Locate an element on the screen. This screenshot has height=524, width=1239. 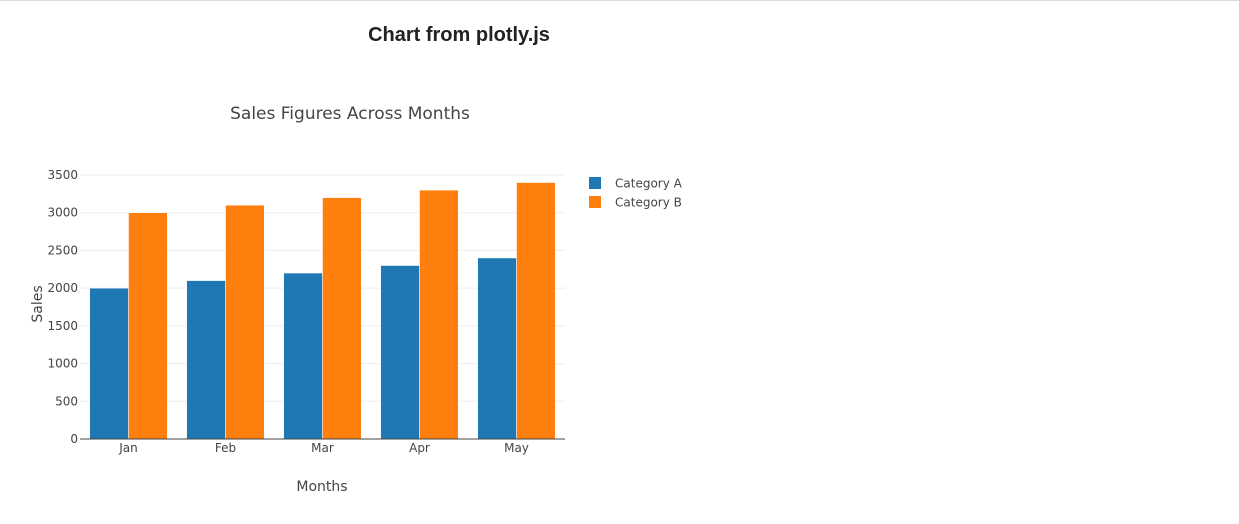
x-tick-label: May is located at coordinates (516, 448).